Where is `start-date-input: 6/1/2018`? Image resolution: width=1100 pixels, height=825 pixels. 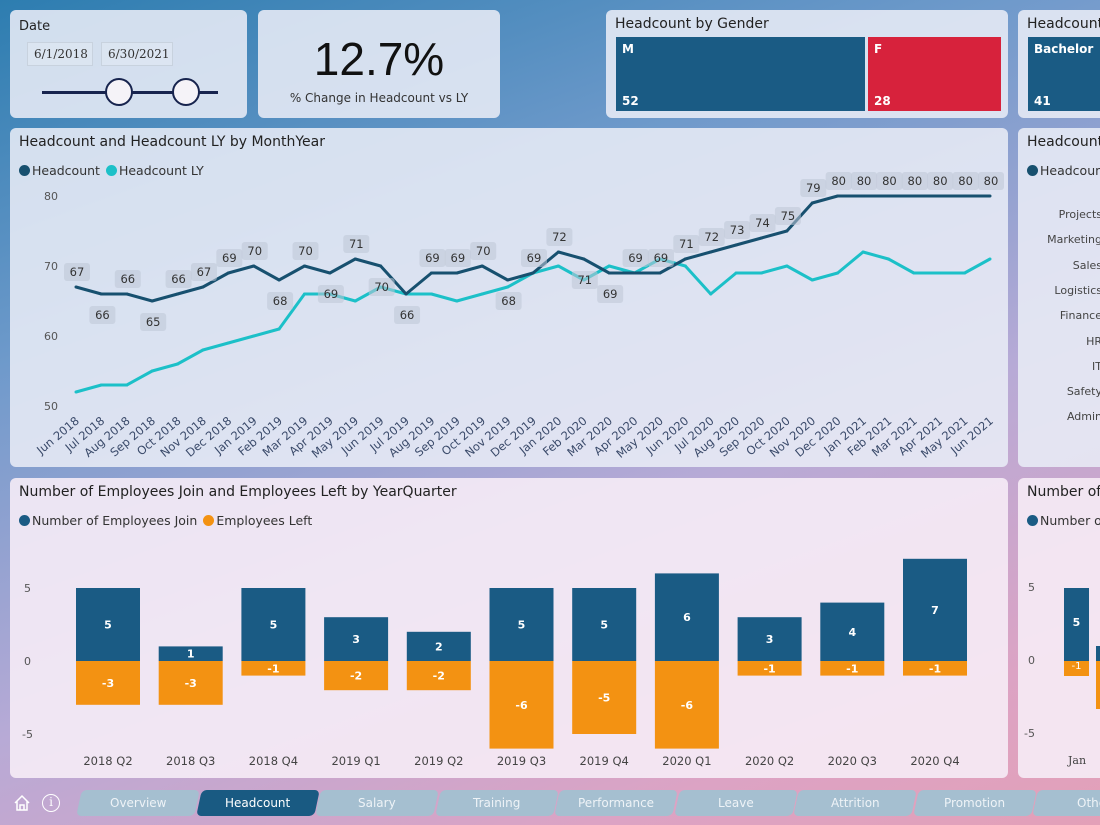 start-date-input: 6/1/2018 is located at coordinates (60, 54).